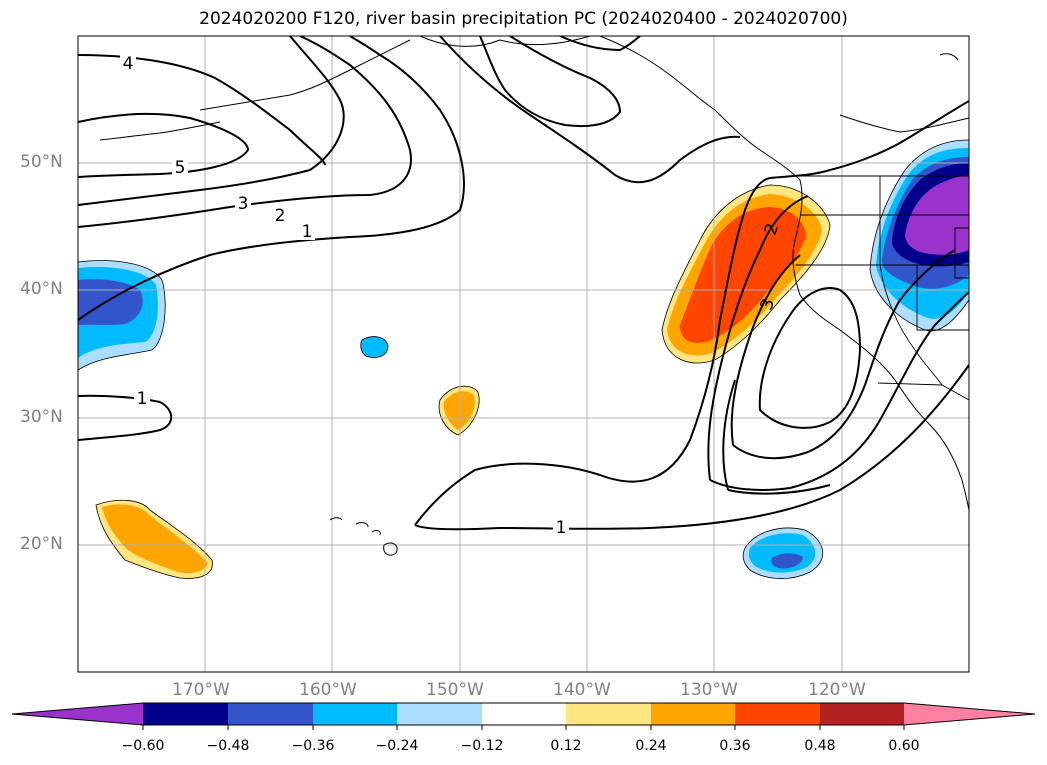  Describe the element at coordinates (180, 168) in the screenshot. I see `contour-label: 5` at that location.